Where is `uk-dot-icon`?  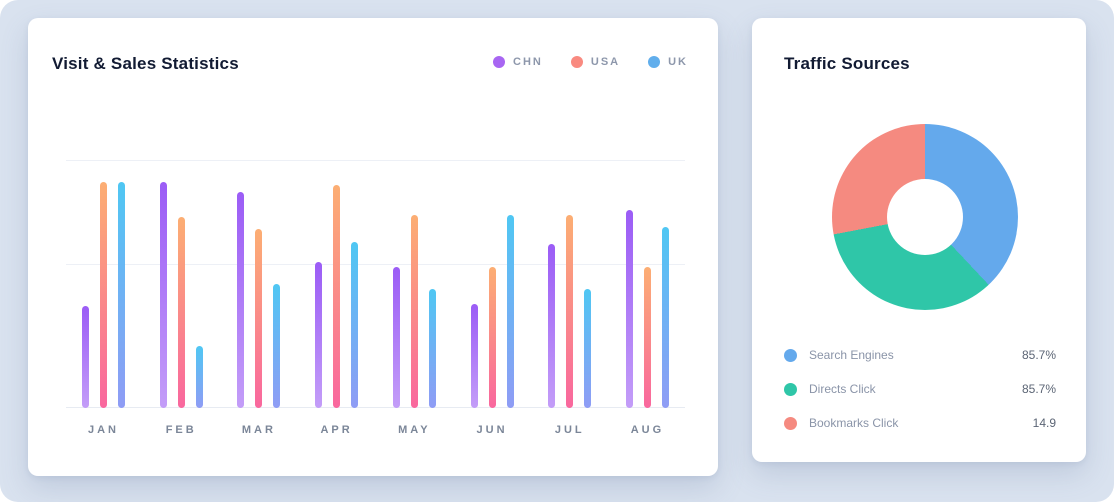
uk-dot-icon is located at coordinates (654, 62).